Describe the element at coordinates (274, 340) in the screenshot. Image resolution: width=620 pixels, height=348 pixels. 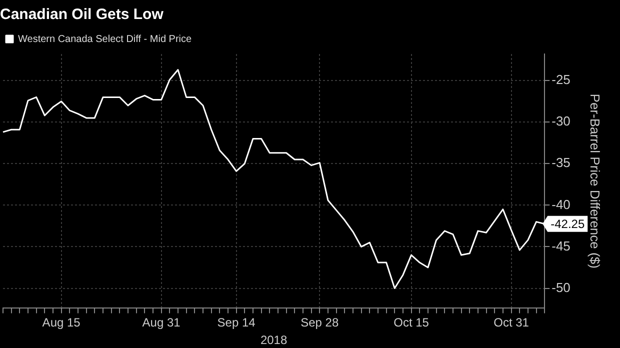
I see `x-axis-title: 2018` at that location.